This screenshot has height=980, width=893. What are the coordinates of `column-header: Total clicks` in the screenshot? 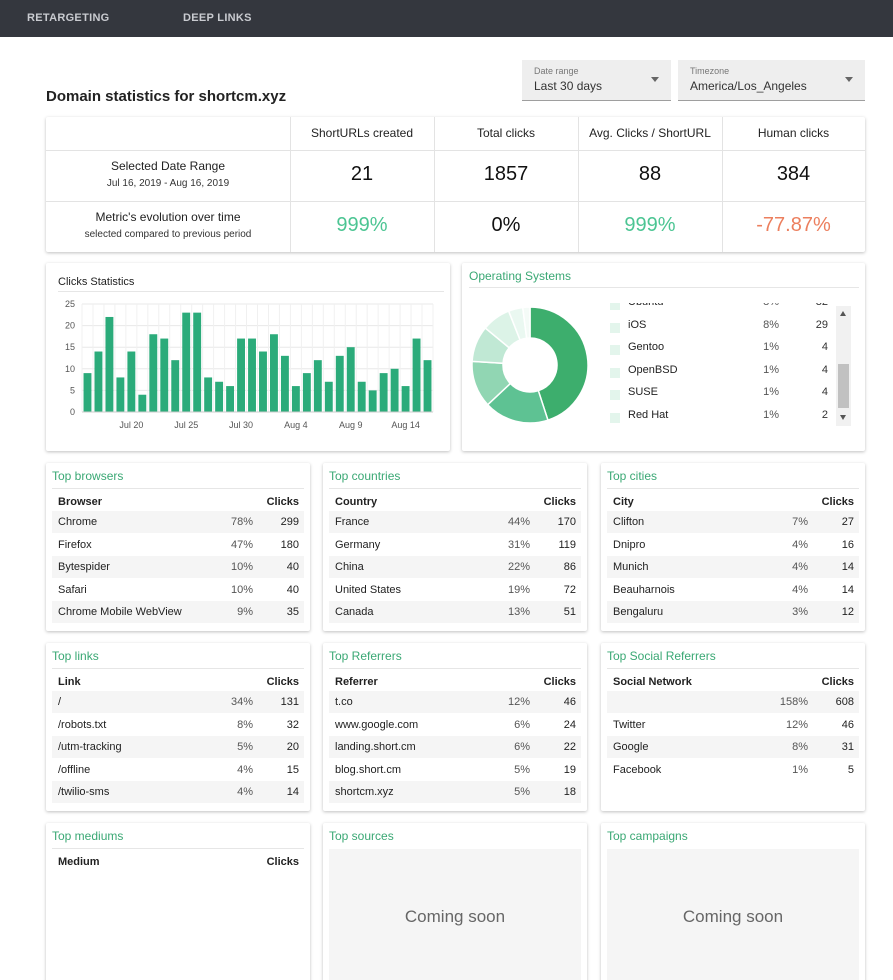 It's located at (505, 133).